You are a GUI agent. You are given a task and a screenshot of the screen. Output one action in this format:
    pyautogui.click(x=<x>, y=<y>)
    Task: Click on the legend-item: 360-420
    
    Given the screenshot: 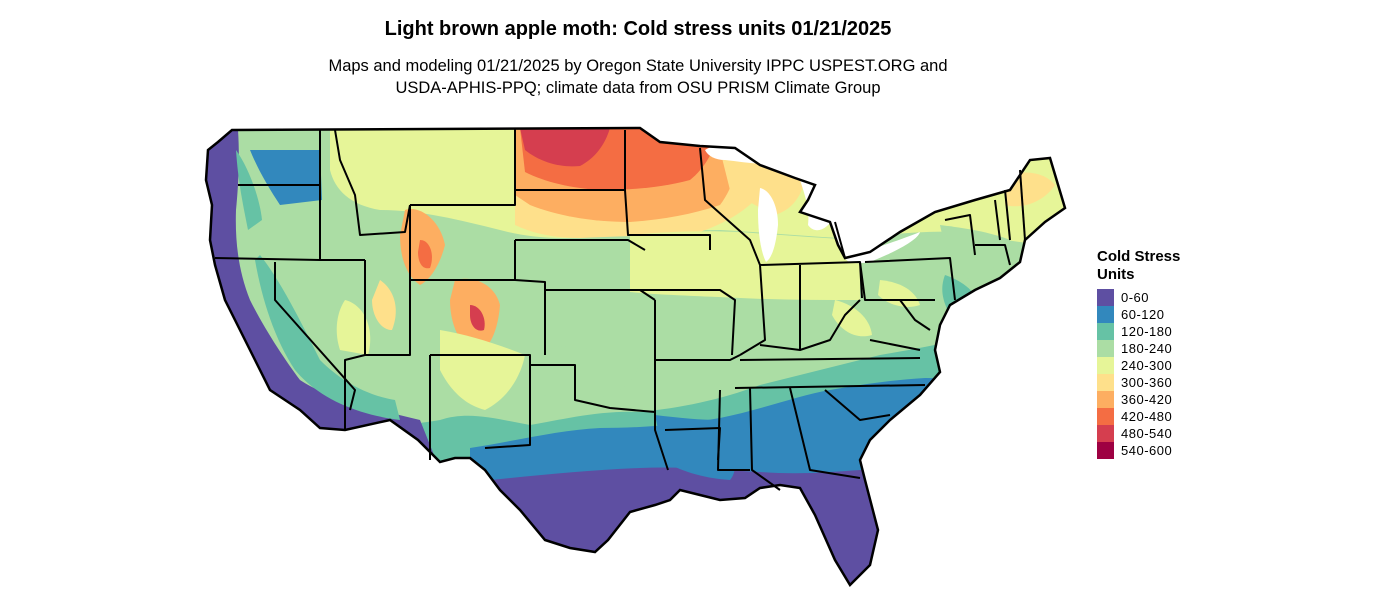 What is the action you would take?
    pyautogui.click(x=1152, y=399)
    